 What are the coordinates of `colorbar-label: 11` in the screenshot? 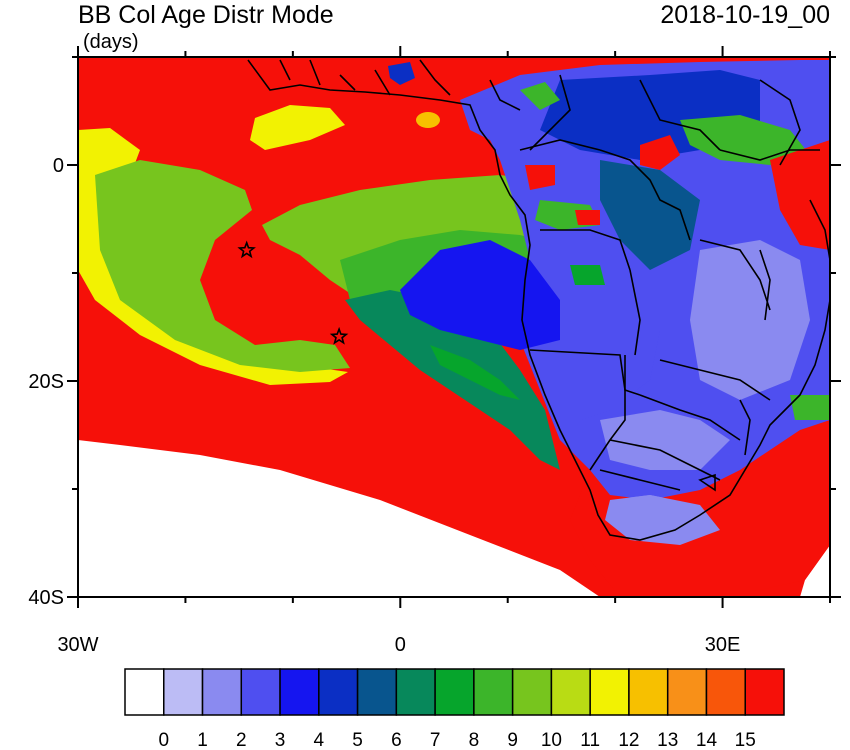 It's located at (590, 740).